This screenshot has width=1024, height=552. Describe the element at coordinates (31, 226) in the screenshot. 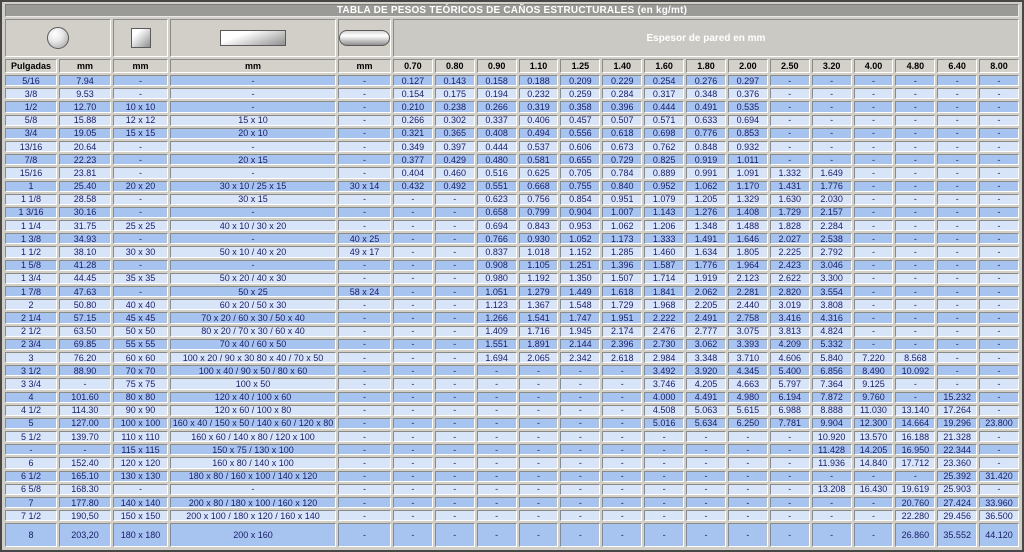

I see `cell-pulgadas: 1 1/4` at that location.